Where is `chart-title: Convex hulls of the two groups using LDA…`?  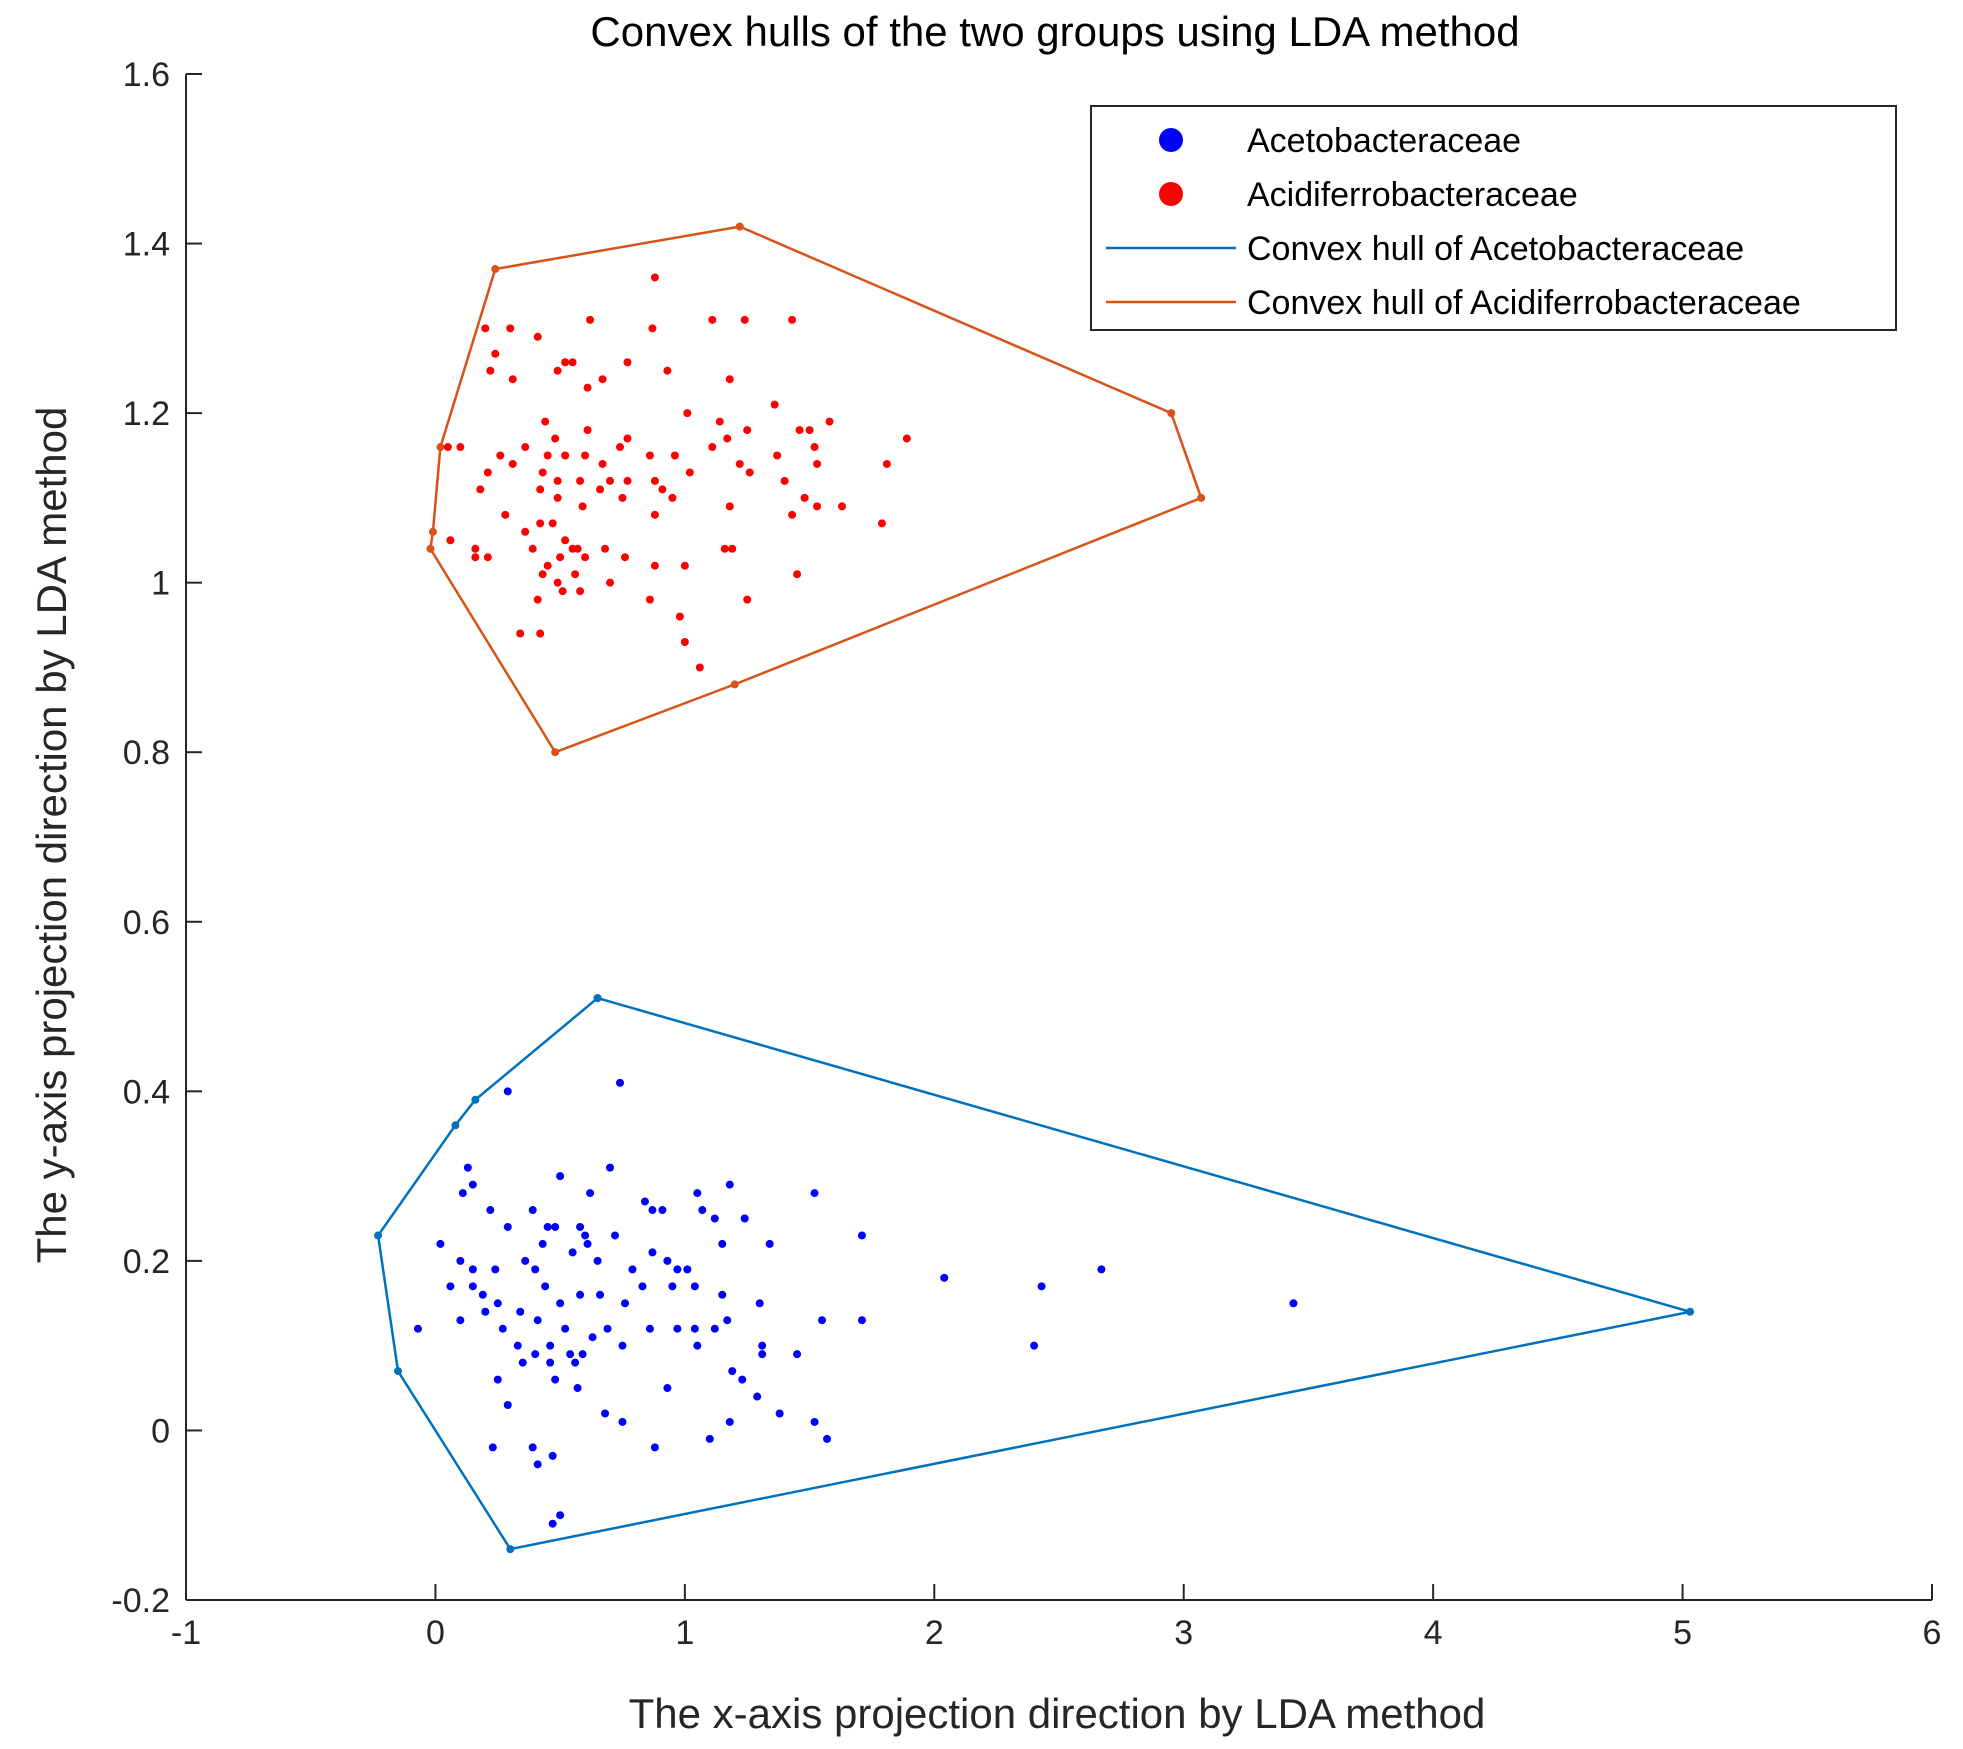 chart-title: Convex hulls of the two groups using LDA… is located at coordinates (1054, 31).